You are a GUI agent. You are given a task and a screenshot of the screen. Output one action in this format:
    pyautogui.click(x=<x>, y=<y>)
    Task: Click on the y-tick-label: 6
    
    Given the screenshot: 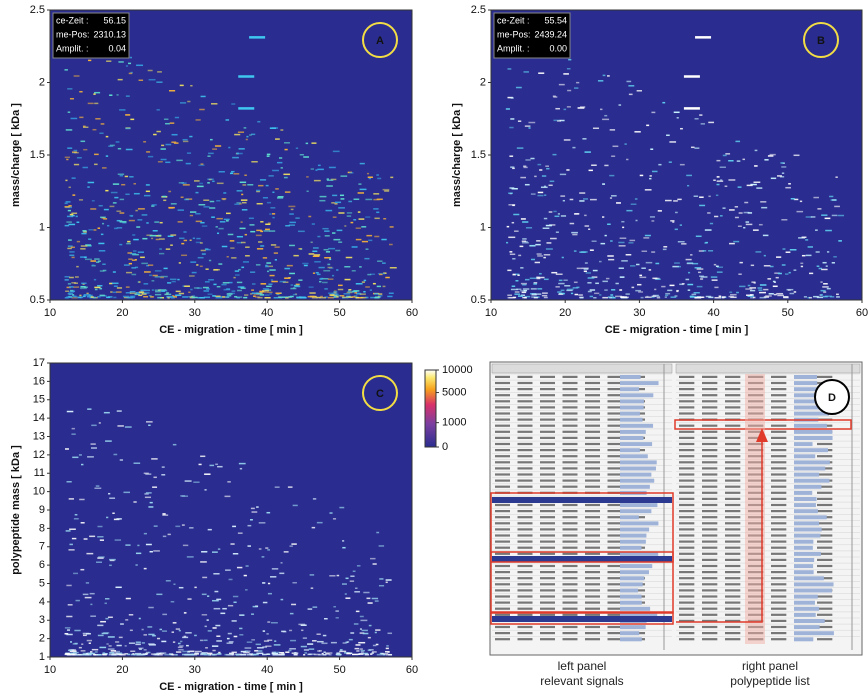 What is the action you would take?
    pyautogui.click(x=42, y=565)
    